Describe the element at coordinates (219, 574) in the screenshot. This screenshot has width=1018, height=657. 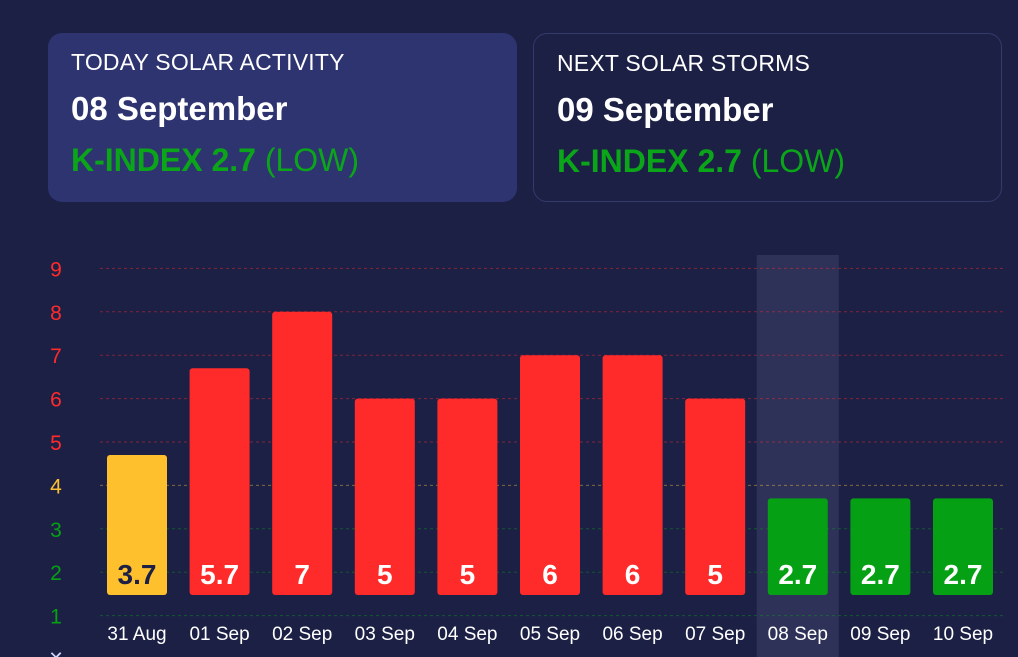
I see `bar-value-label-1: 5.7` at that location.